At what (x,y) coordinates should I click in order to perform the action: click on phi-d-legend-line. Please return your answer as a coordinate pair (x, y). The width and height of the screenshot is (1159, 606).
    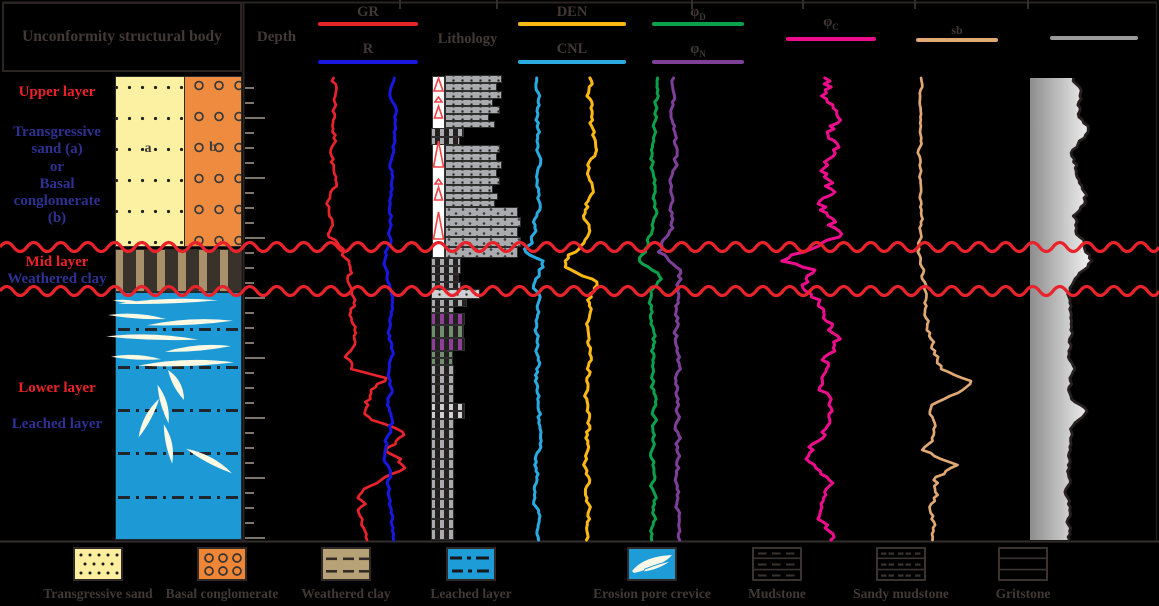
    Looking at the image, I should click on (698, 24).